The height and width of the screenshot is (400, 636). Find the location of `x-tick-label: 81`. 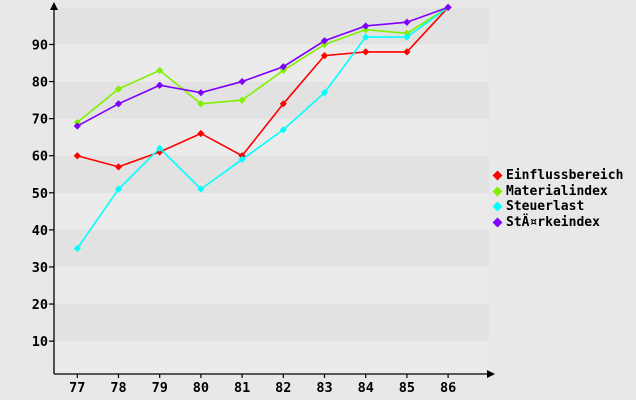

x-tick-label: 81 is located at coordinates (242, 388).